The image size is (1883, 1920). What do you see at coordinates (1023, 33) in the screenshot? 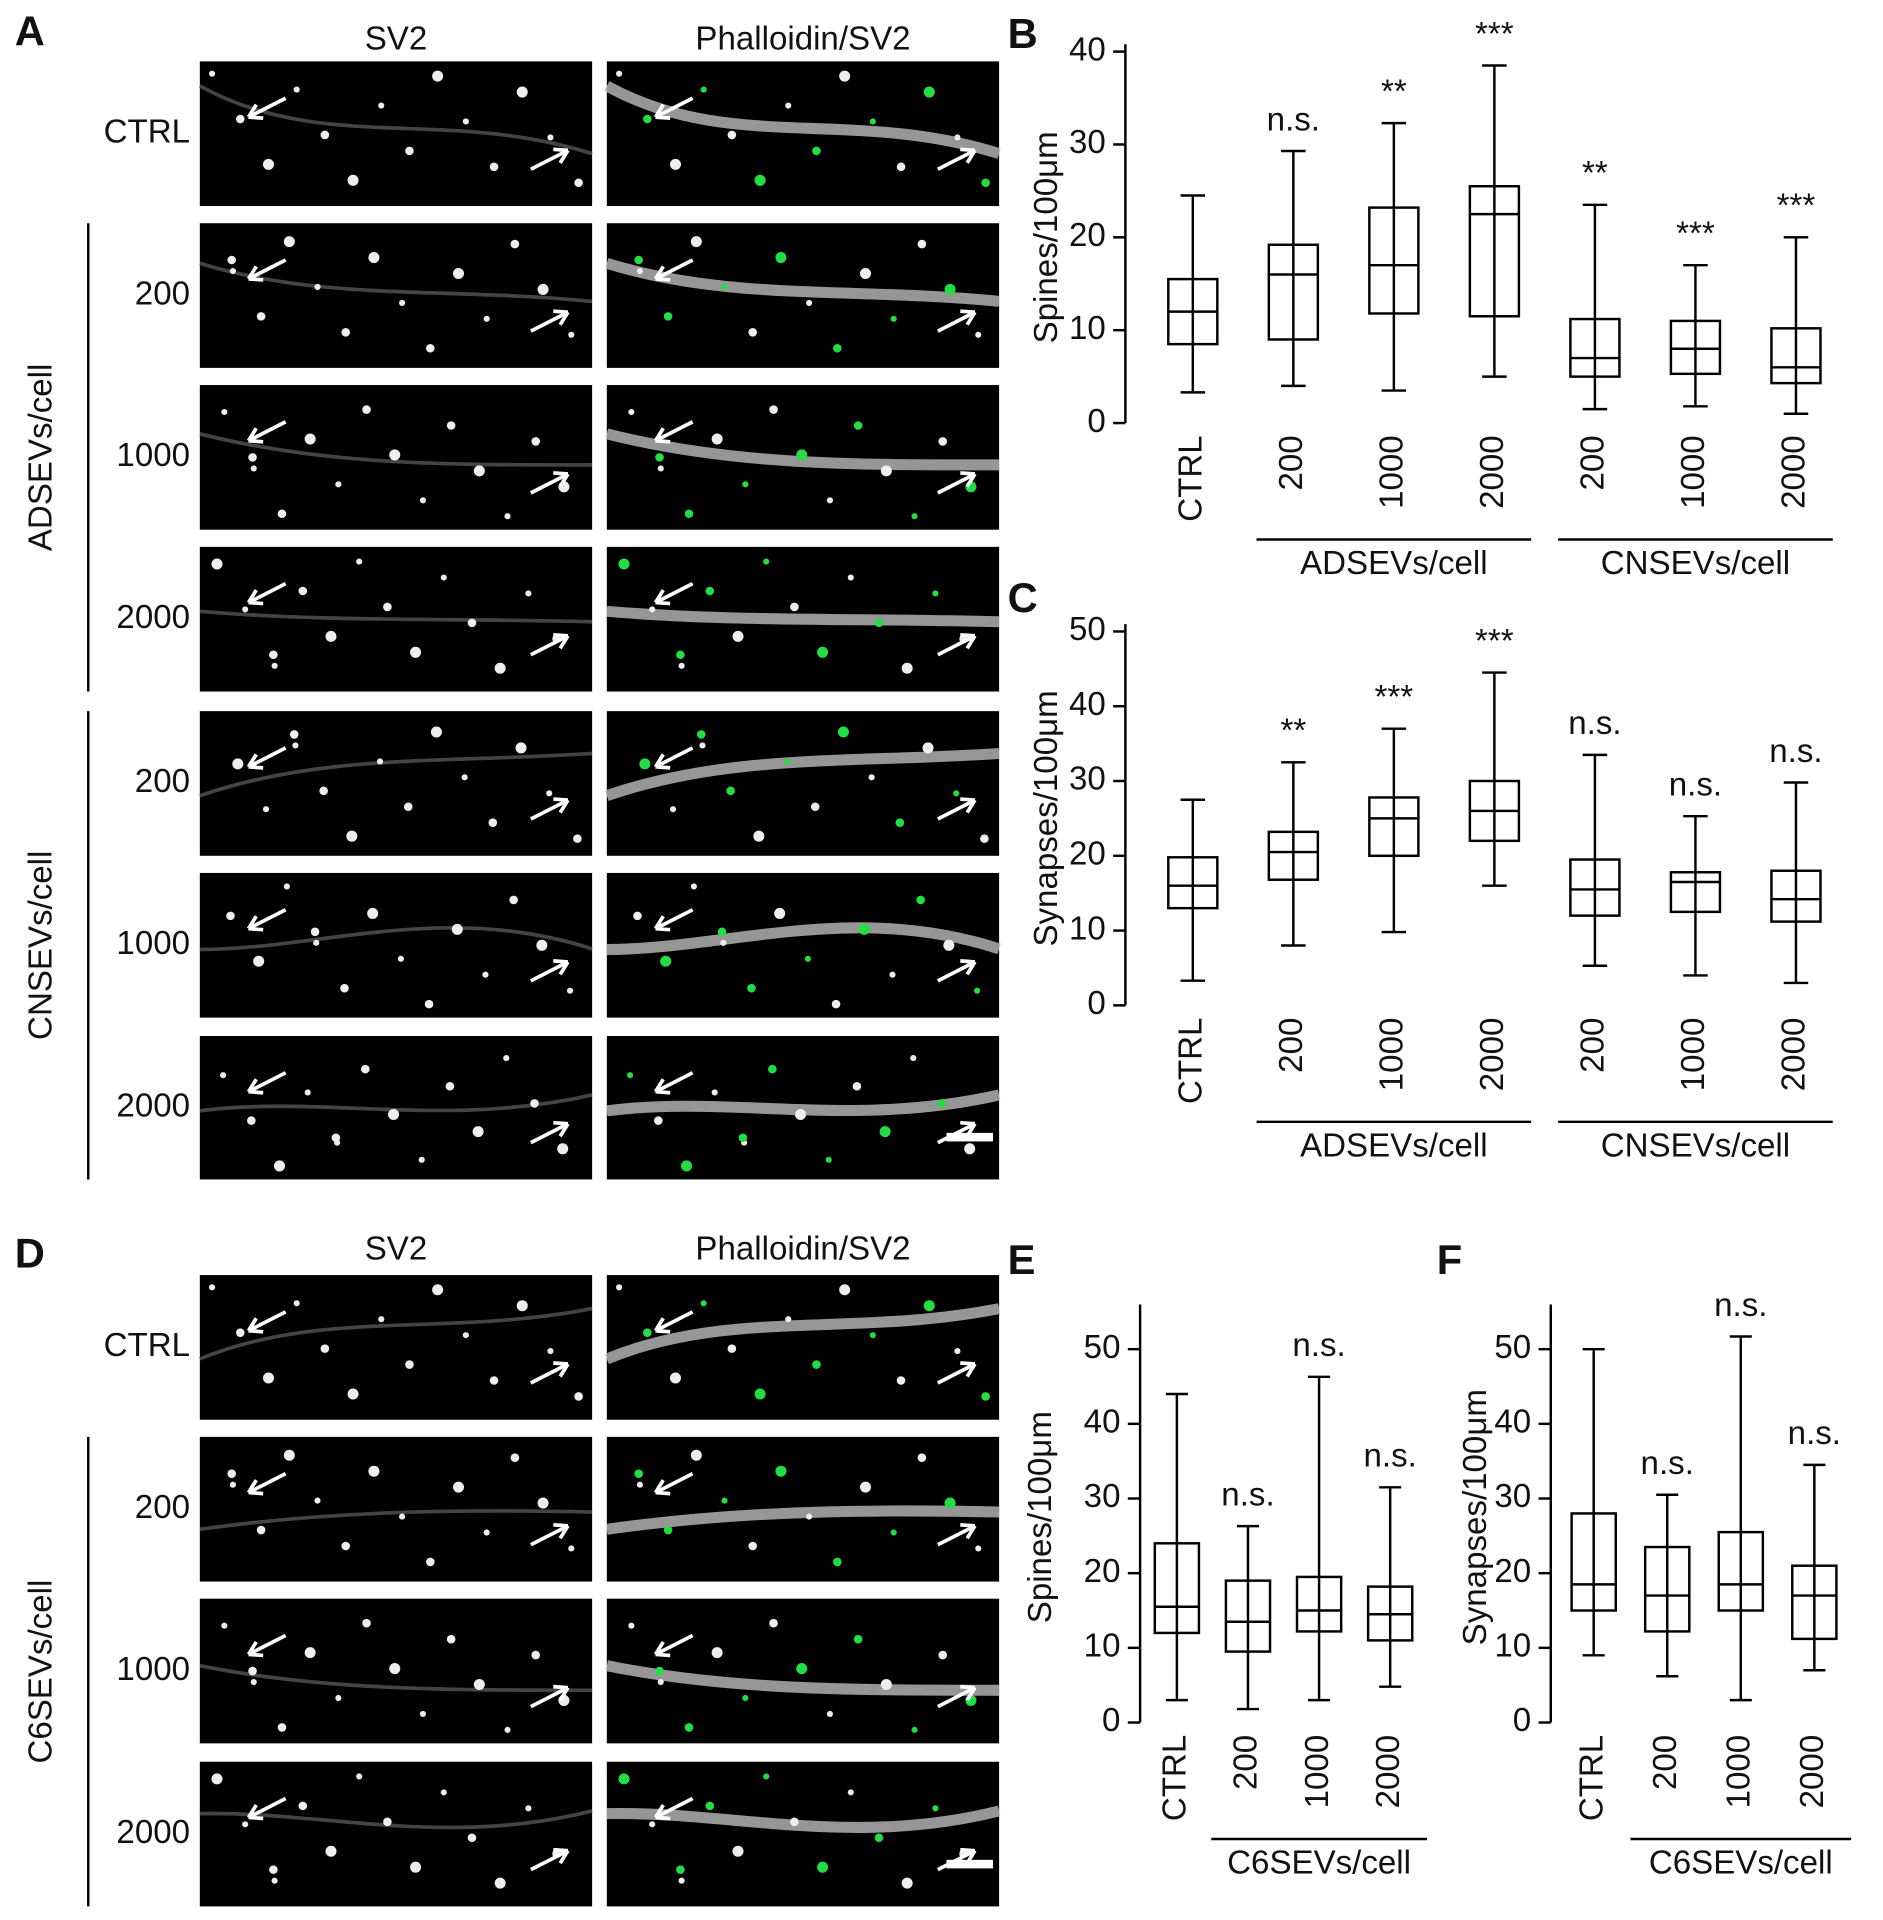
I see `panel-letter: B` at bounding box center [1023, 33].